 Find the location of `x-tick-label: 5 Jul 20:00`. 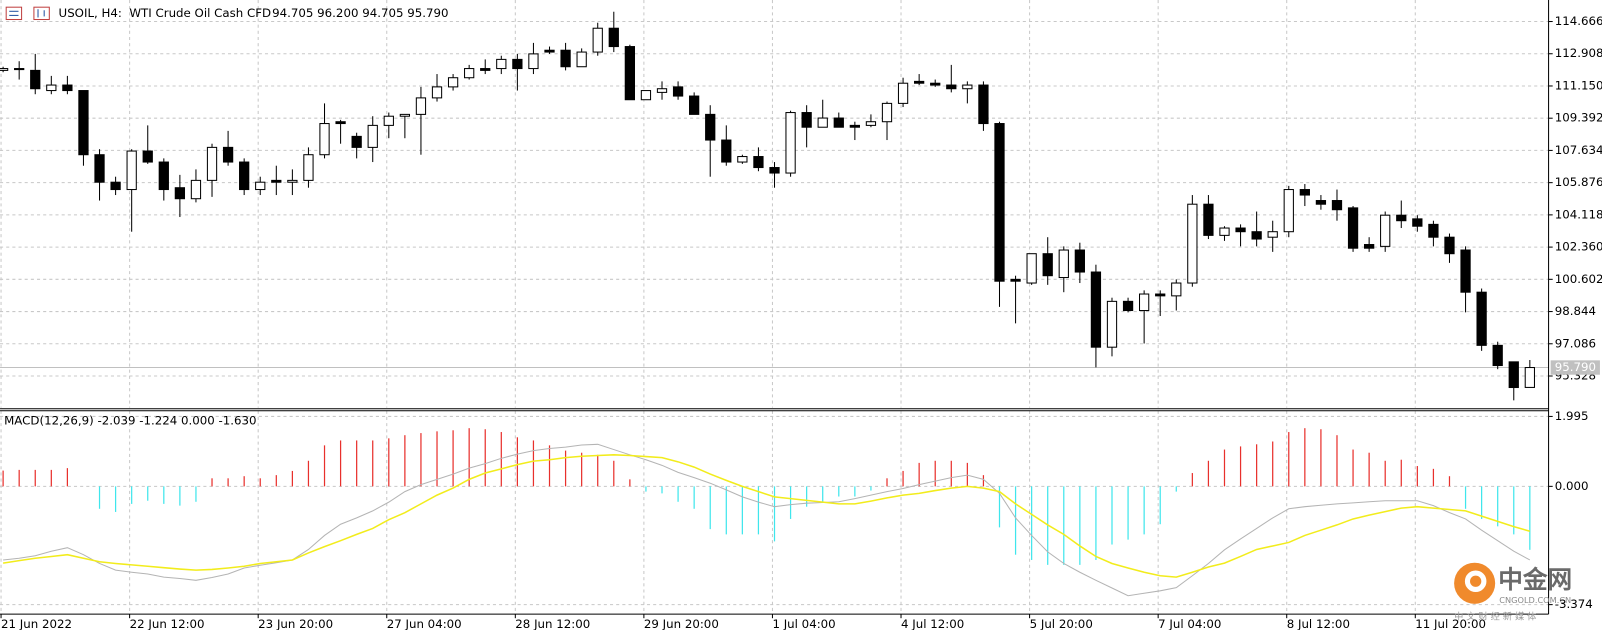

x-tick-label: 5 Jul 20:00 is located at coordinates (1061, 623).